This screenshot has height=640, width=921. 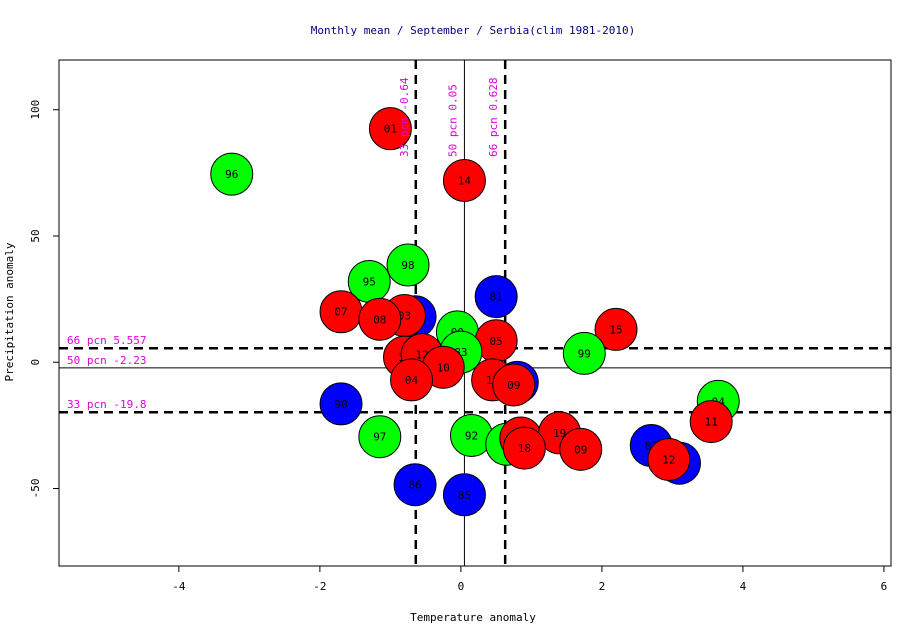 I want to click on year-point-label: 11, so click(x=711, y=422).